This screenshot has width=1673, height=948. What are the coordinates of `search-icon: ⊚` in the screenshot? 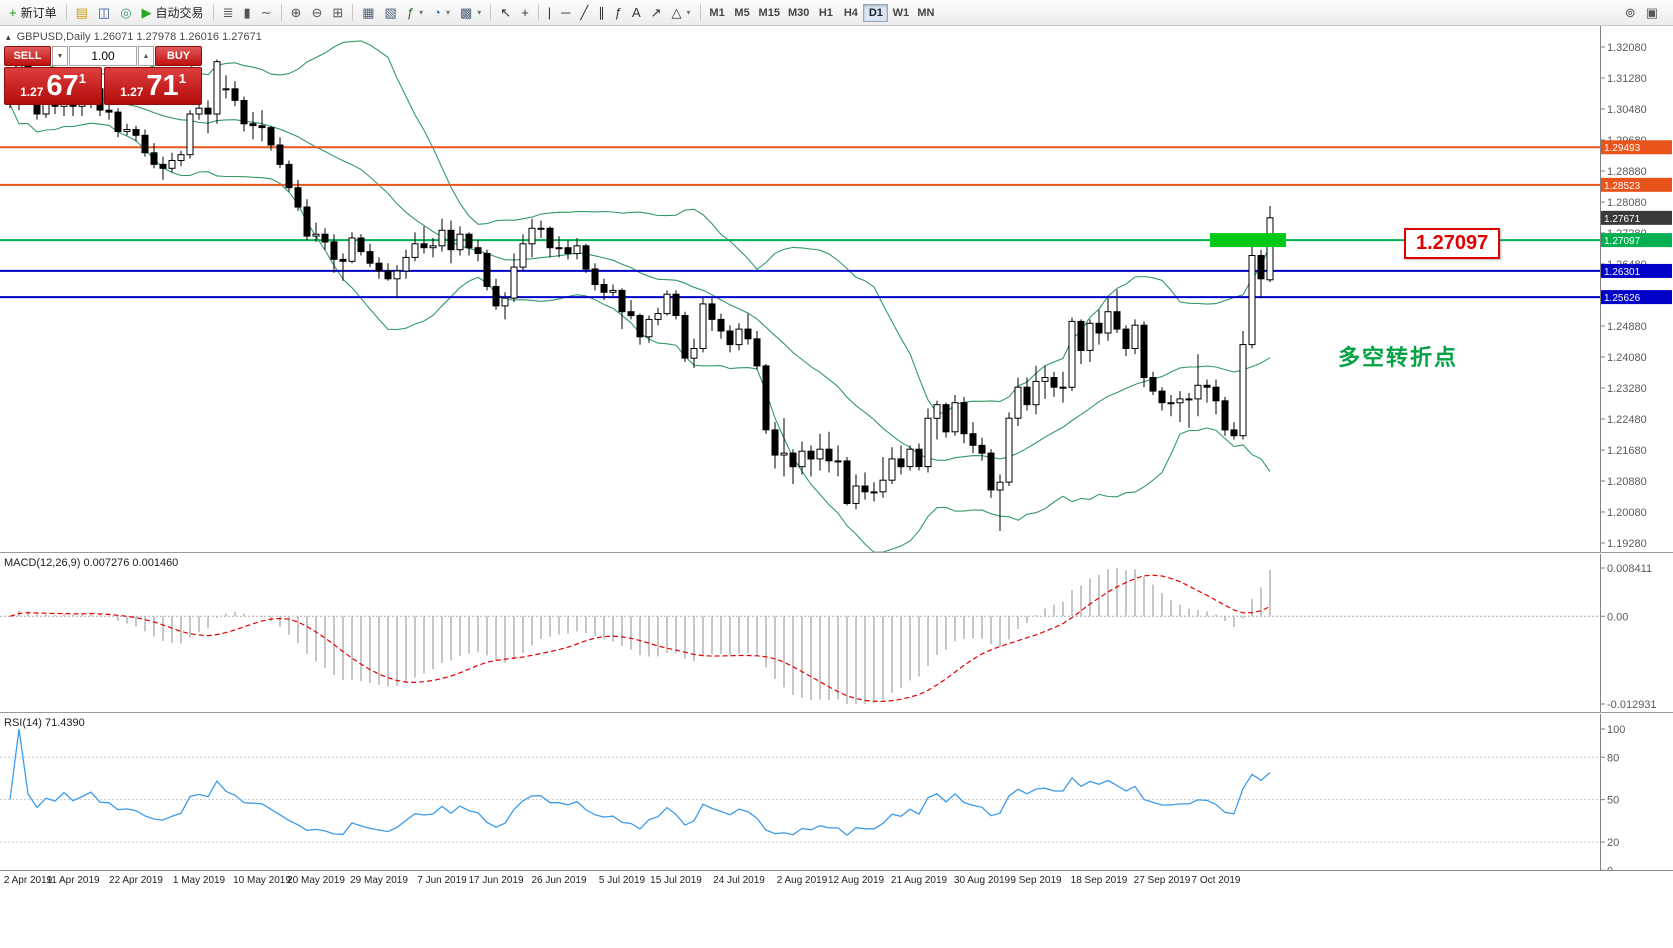 It's located at (1630, 13).